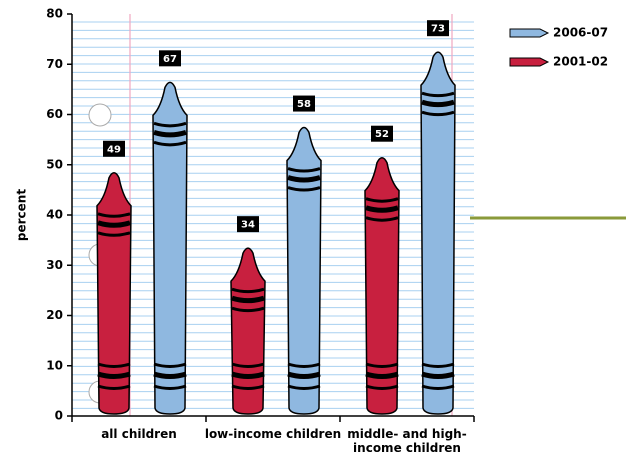 The height and width of the screenshot is (461, 626). What do you see at coordinates (54, 64) in the screenshot?
I see `y-tick-label: 70` at bounding box center [54, 64].